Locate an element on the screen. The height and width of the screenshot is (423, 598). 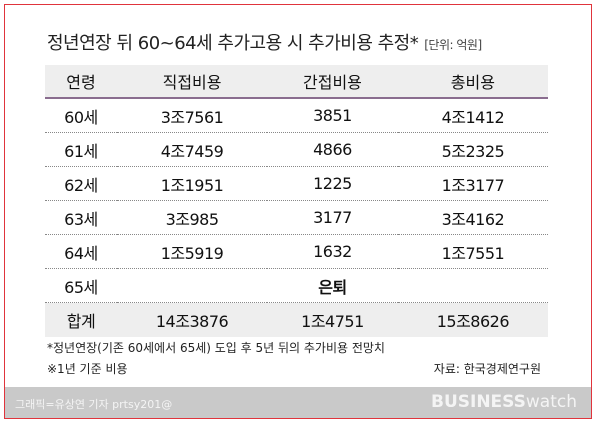
cost-cell: 1632 is located at coordinates (332, 251).